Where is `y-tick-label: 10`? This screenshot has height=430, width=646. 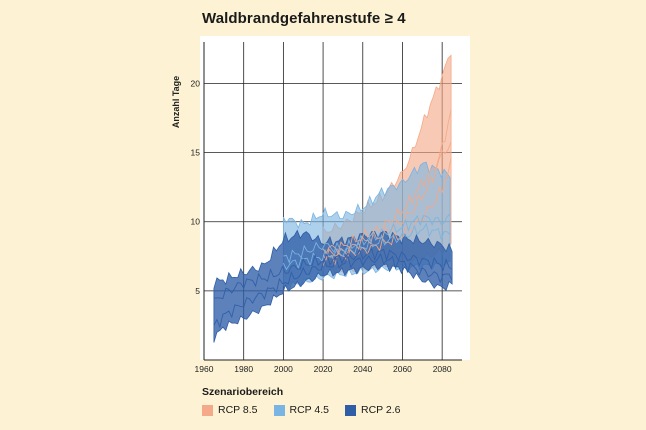 y-tick-label: 10 is located at coordinates (196, 222).